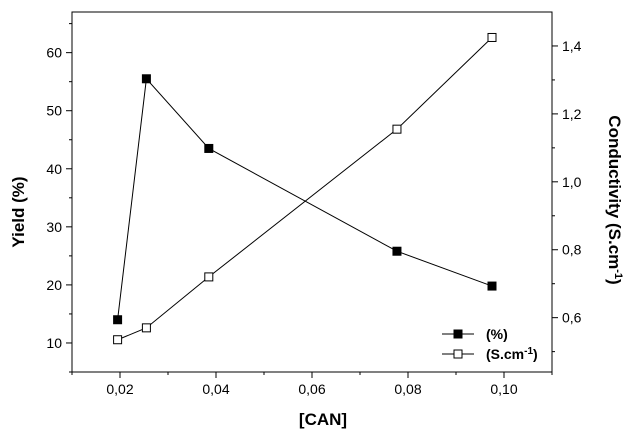 The height and width of the screenshot is (432, 627). I want to click on x-axis-title: [CAN], so click(323, 419).